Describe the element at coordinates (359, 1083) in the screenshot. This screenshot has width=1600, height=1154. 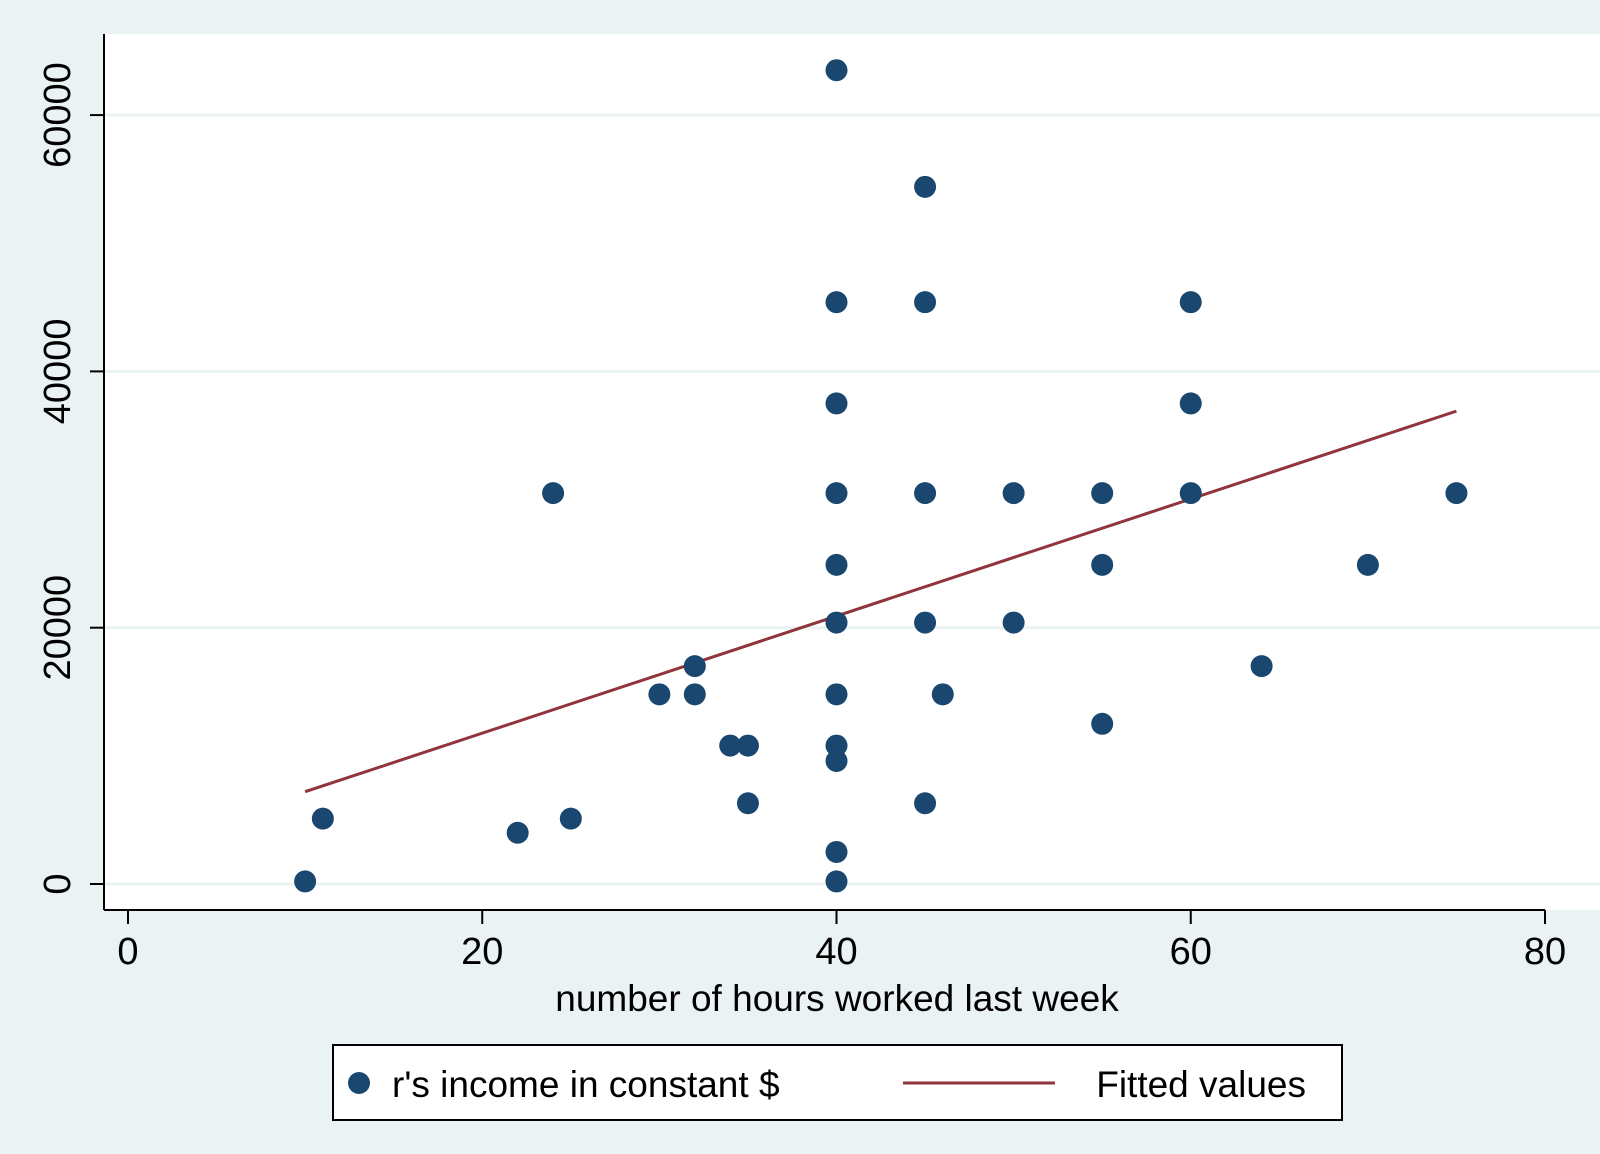
I see `legend-marker-scatter` at that location.